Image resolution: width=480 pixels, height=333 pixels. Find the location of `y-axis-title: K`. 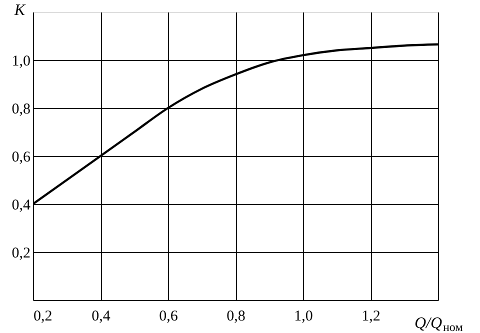

y-axis-title: K is located at coordinates (19, 10).